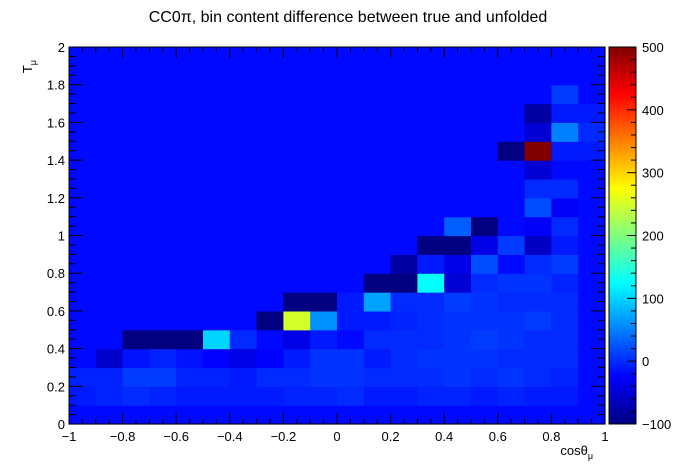  What do you see at coordinates (653, 47) in the screenshot?
I see `color-scale-tick-label: 500` at bounding box center [653, 47].